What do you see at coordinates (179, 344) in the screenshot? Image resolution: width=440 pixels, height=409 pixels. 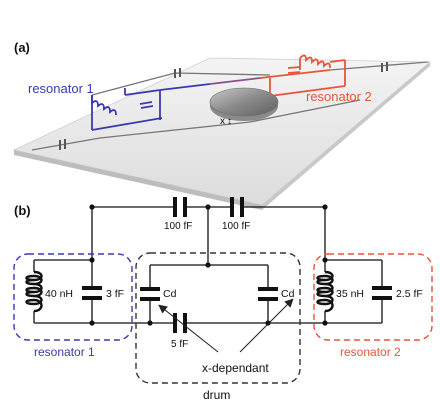 I see `label-5ff: 5 fF` at bounding box center [179, 344].